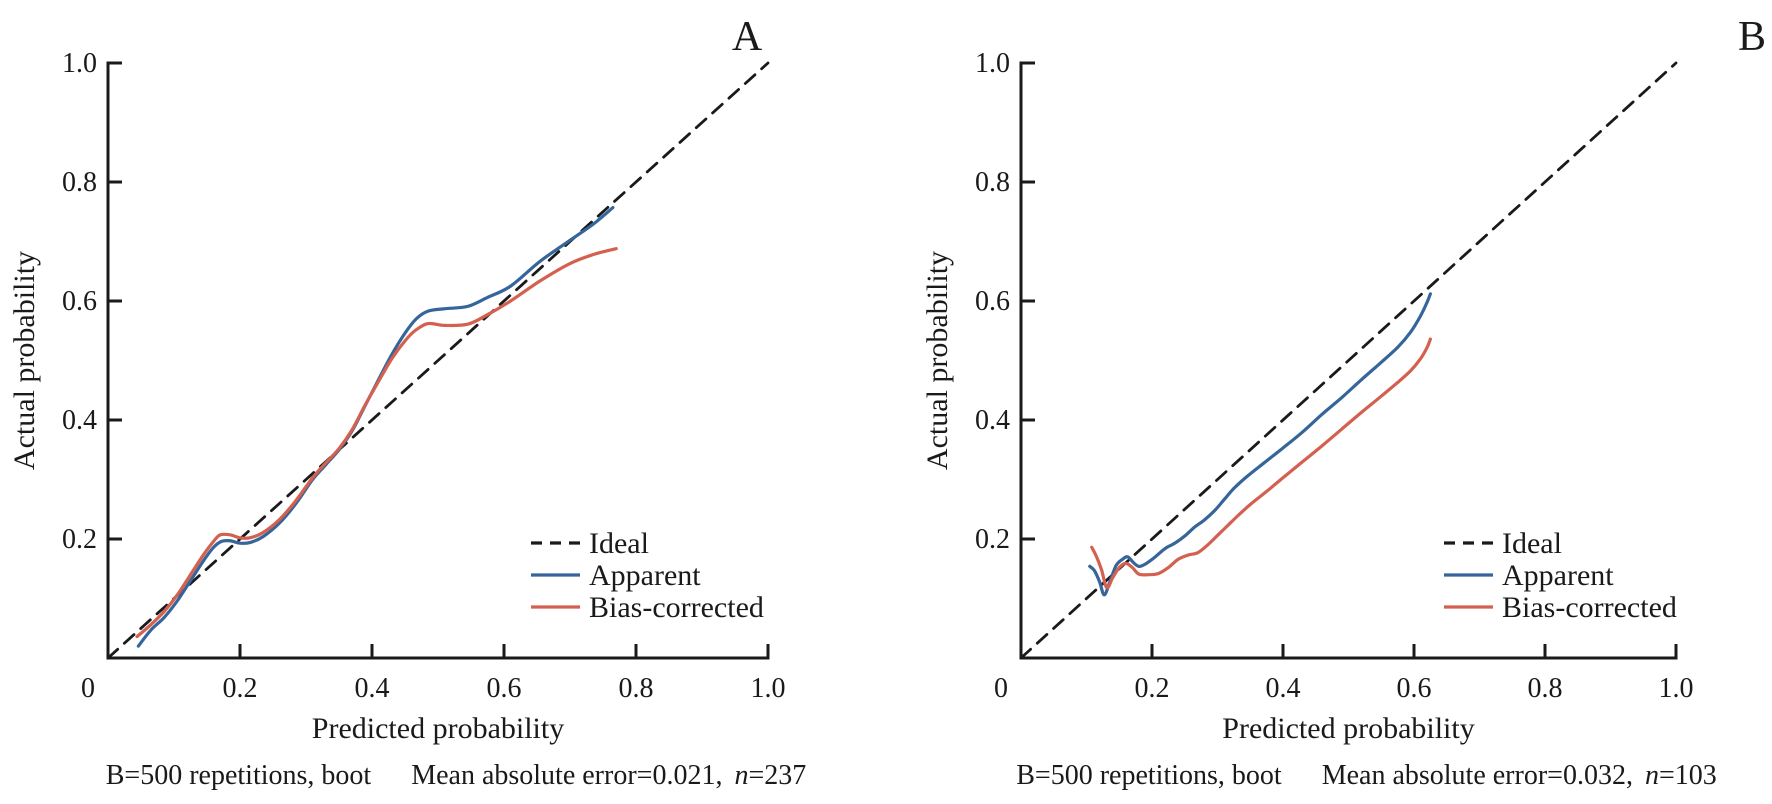 The height and width of the screenshot is (804, 1772). I want to click on panel-B-legend-label-apparent: Apparent, so click(1558, 575).